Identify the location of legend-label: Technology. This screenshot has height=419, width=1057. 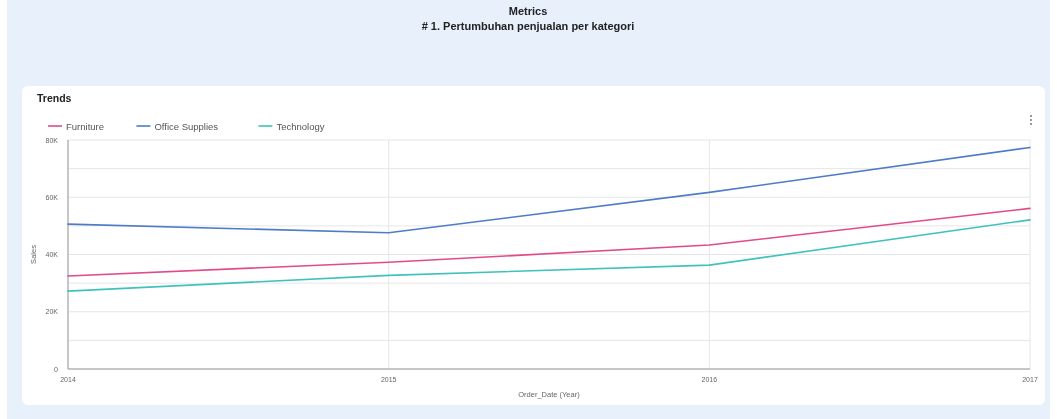
(300, 126).